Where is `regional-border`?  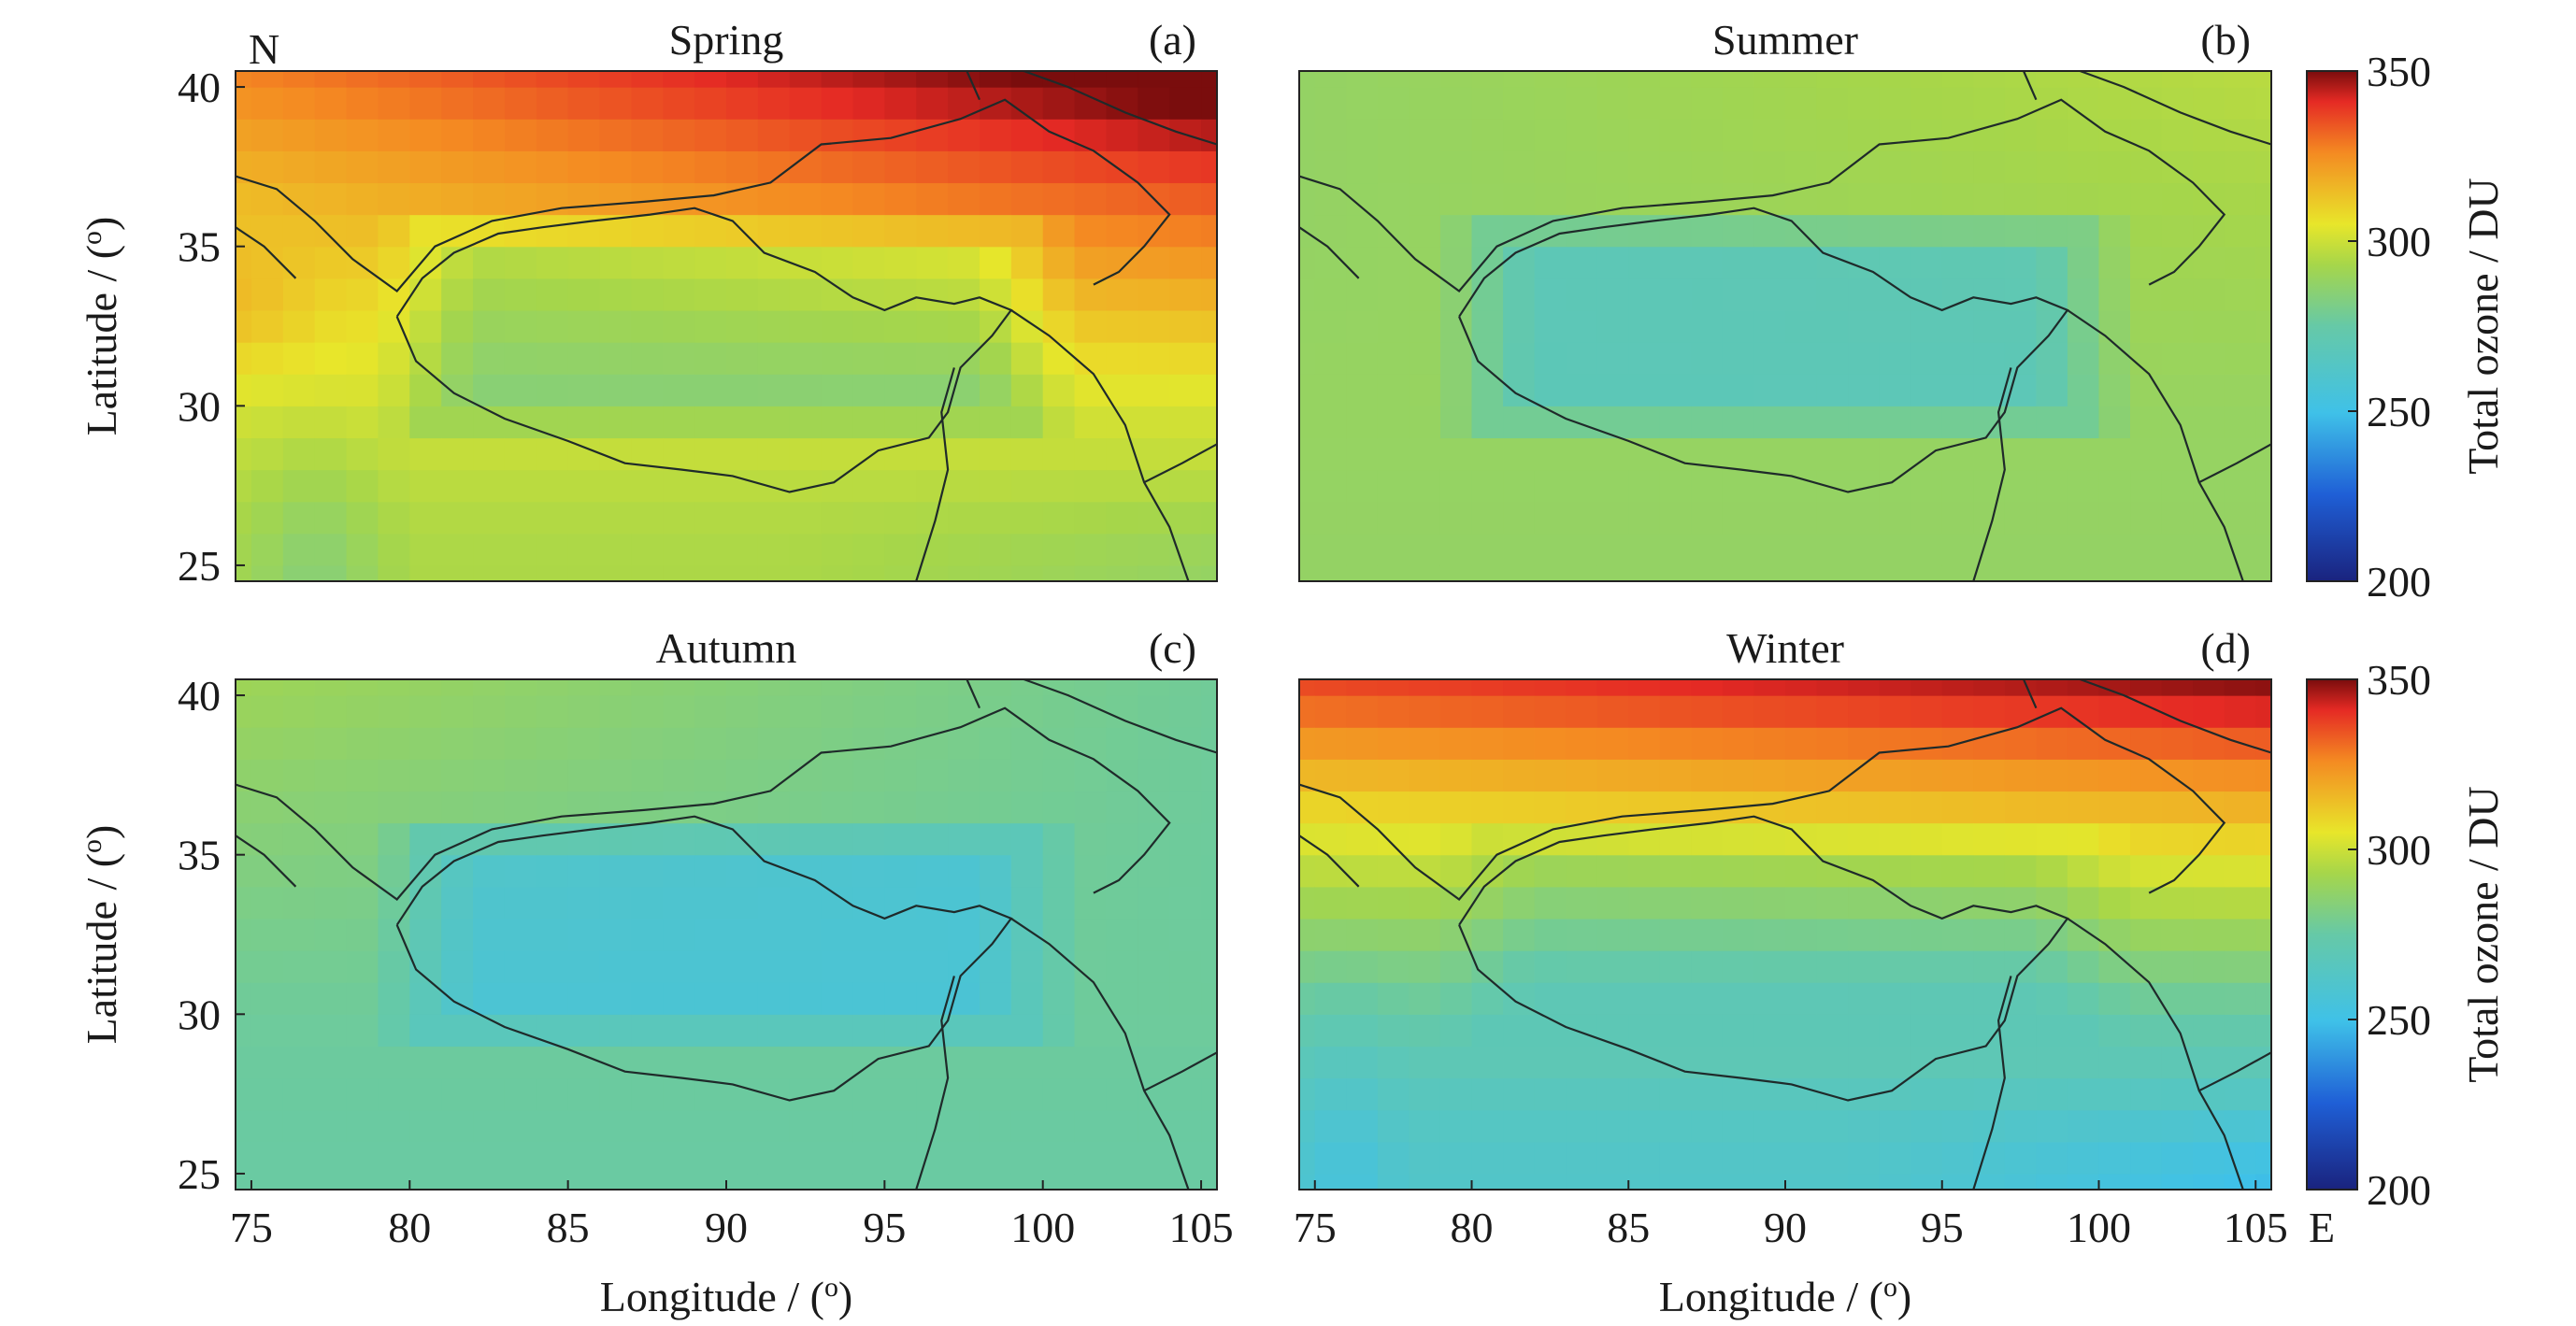
regional-border is located at coordinates (2176, 715).